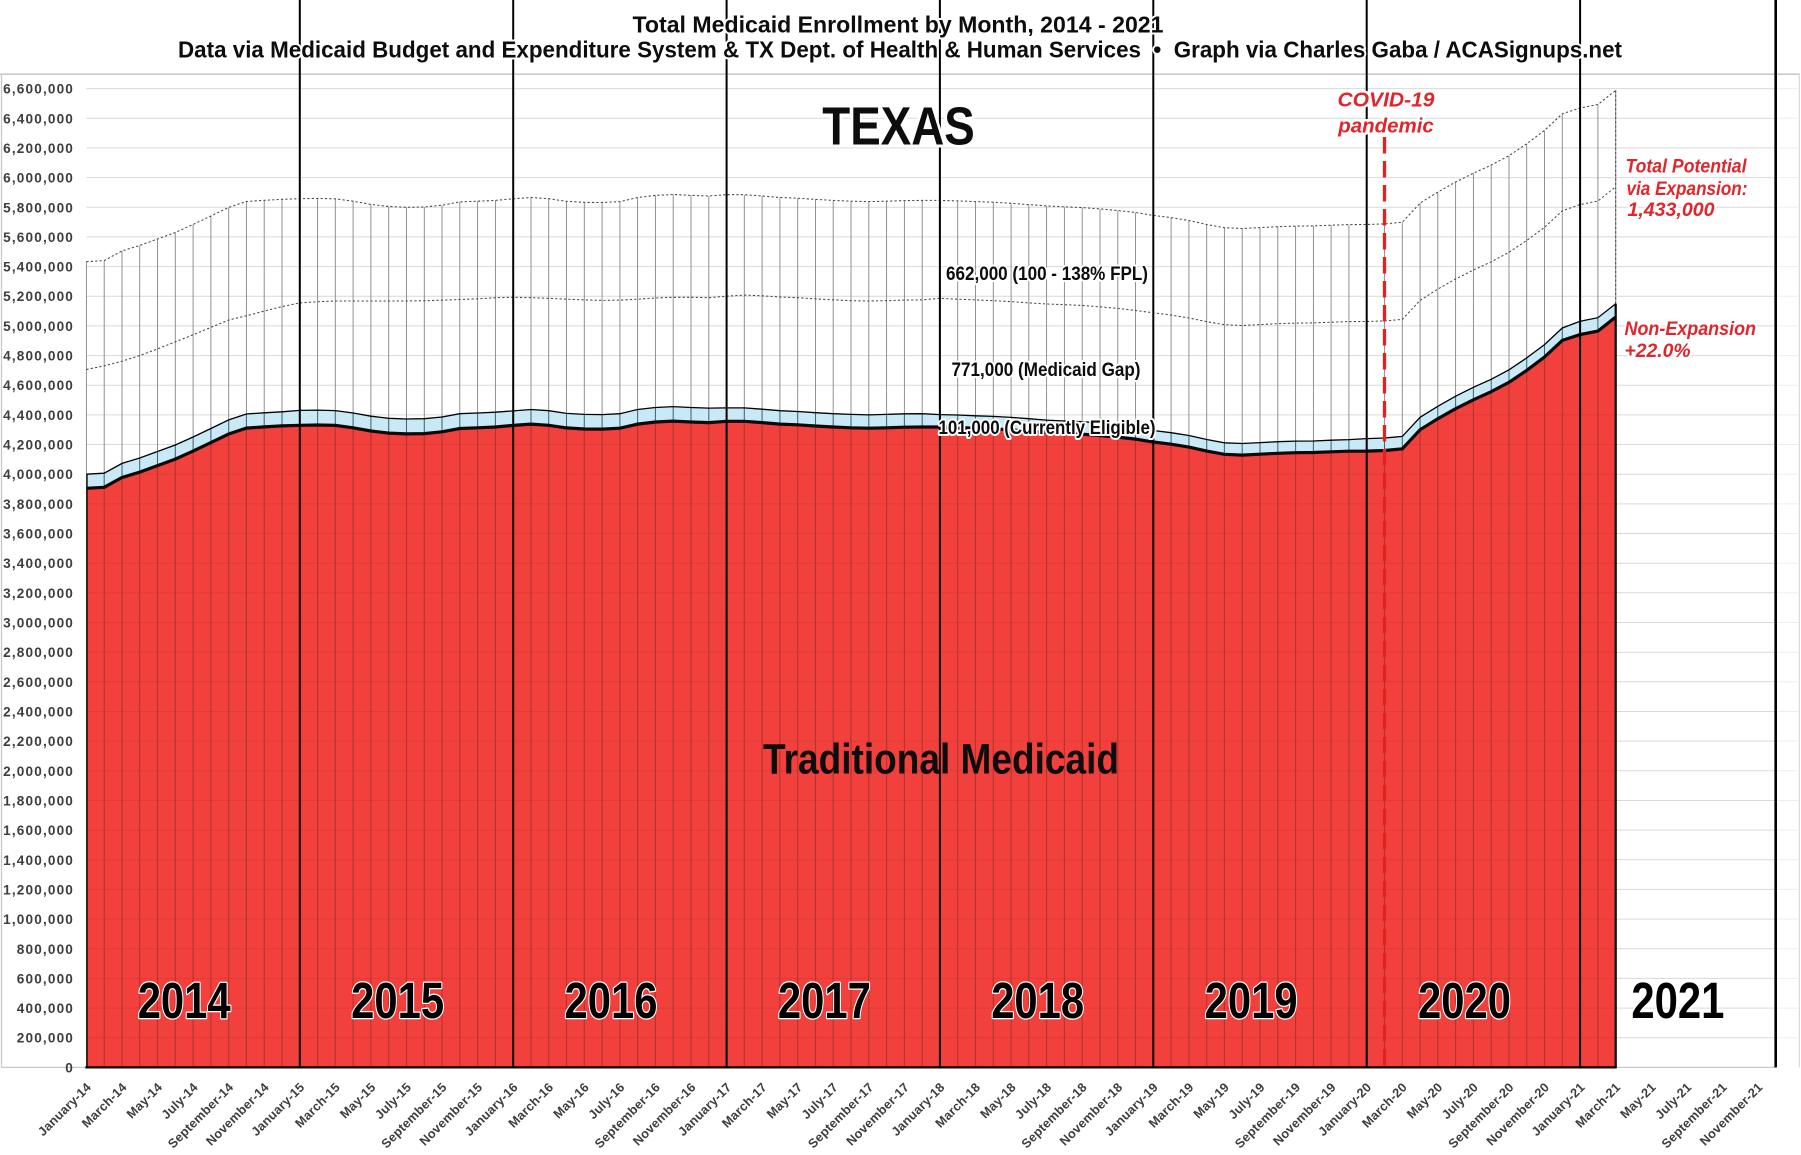 This screenshot has width=1801, height=1155. I want to click on svg-text: 5,000,000, so click(38, 326).